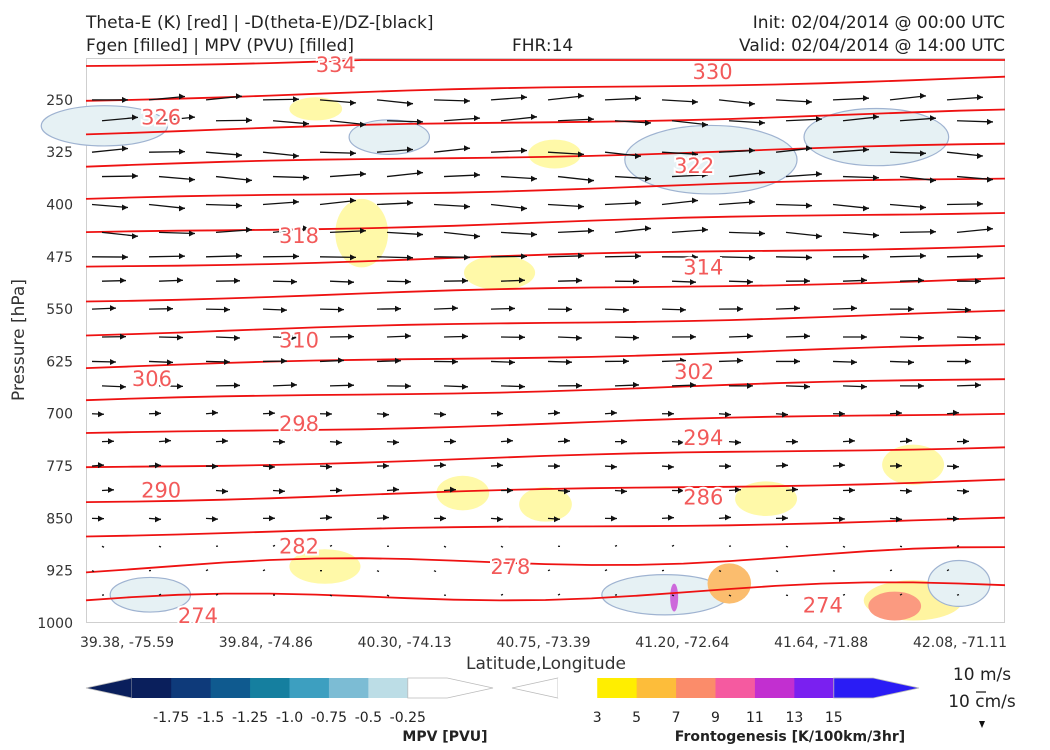 This screenshot has width=1050, height=750. Describe the element at coordinates (543, 46) in the screenshot. I see `forecast-hour: FHR:14` at that location.